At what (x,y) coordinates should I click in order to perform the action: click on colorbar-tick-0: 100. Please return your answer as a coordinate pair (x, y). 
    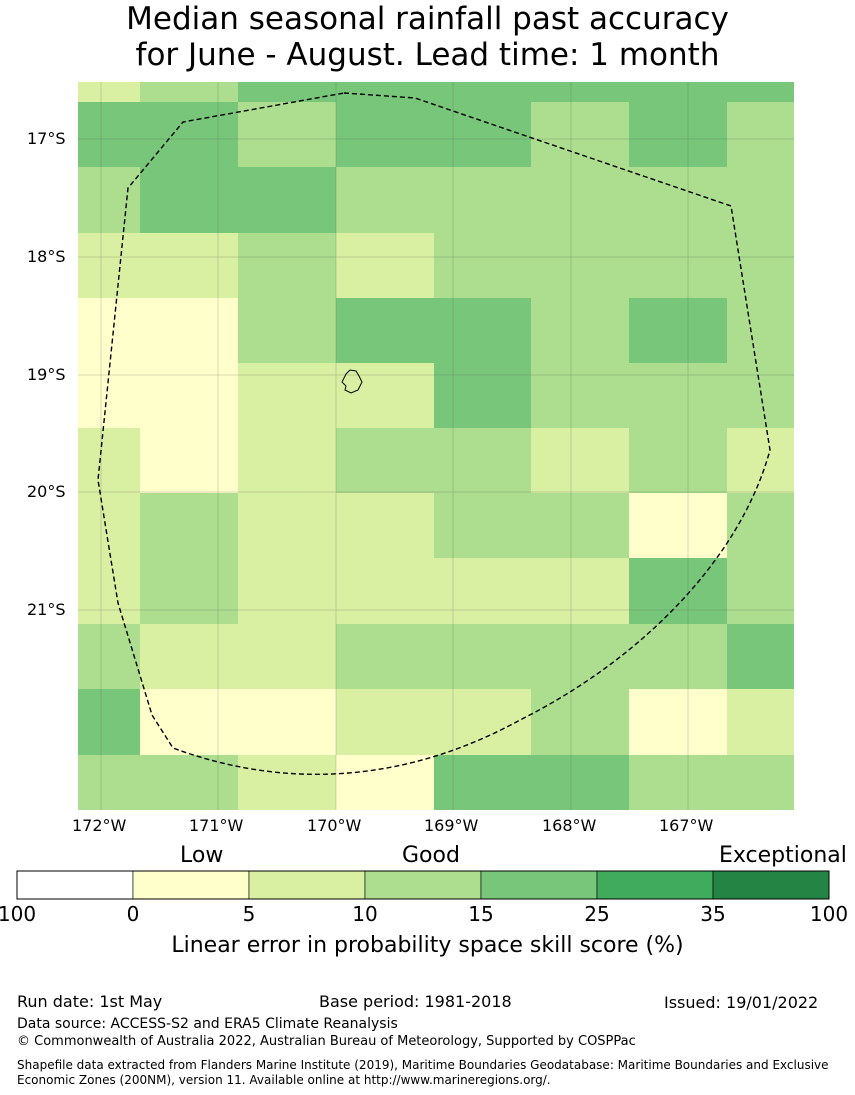
    Looking at the image, I should click on (18, 914).